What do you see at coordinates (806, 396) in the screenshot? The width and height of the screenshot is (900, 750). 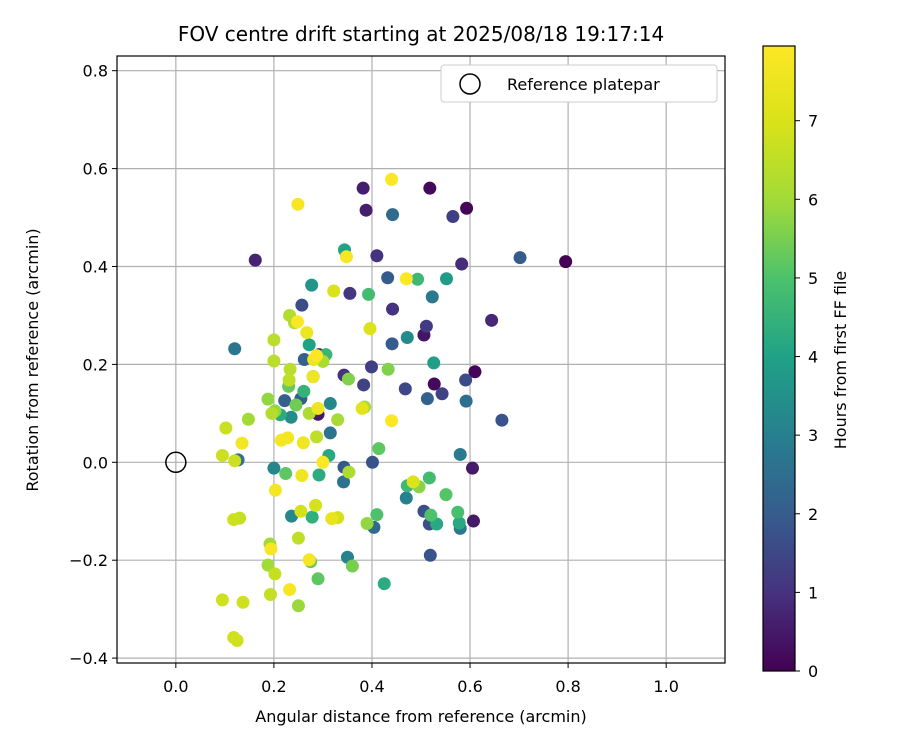 I see `colorbar-ticks: 0 1 2 3 4 5 6 7` at bounding box center [806, 396].